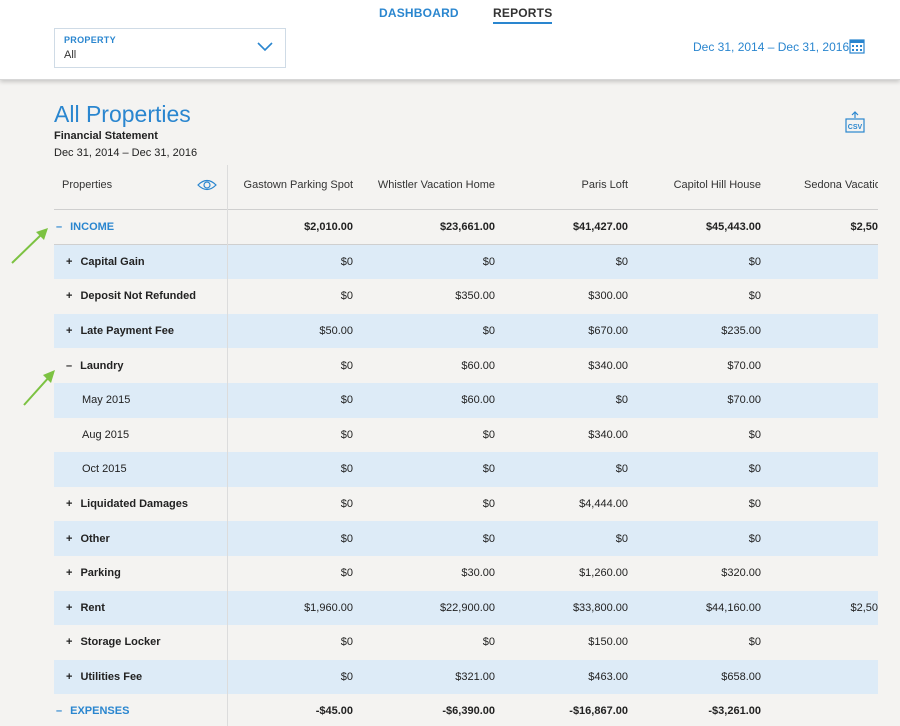 The image size is (900, 726). I want to click on nav-dashboard: DASHBOARD, so click(419, 13).